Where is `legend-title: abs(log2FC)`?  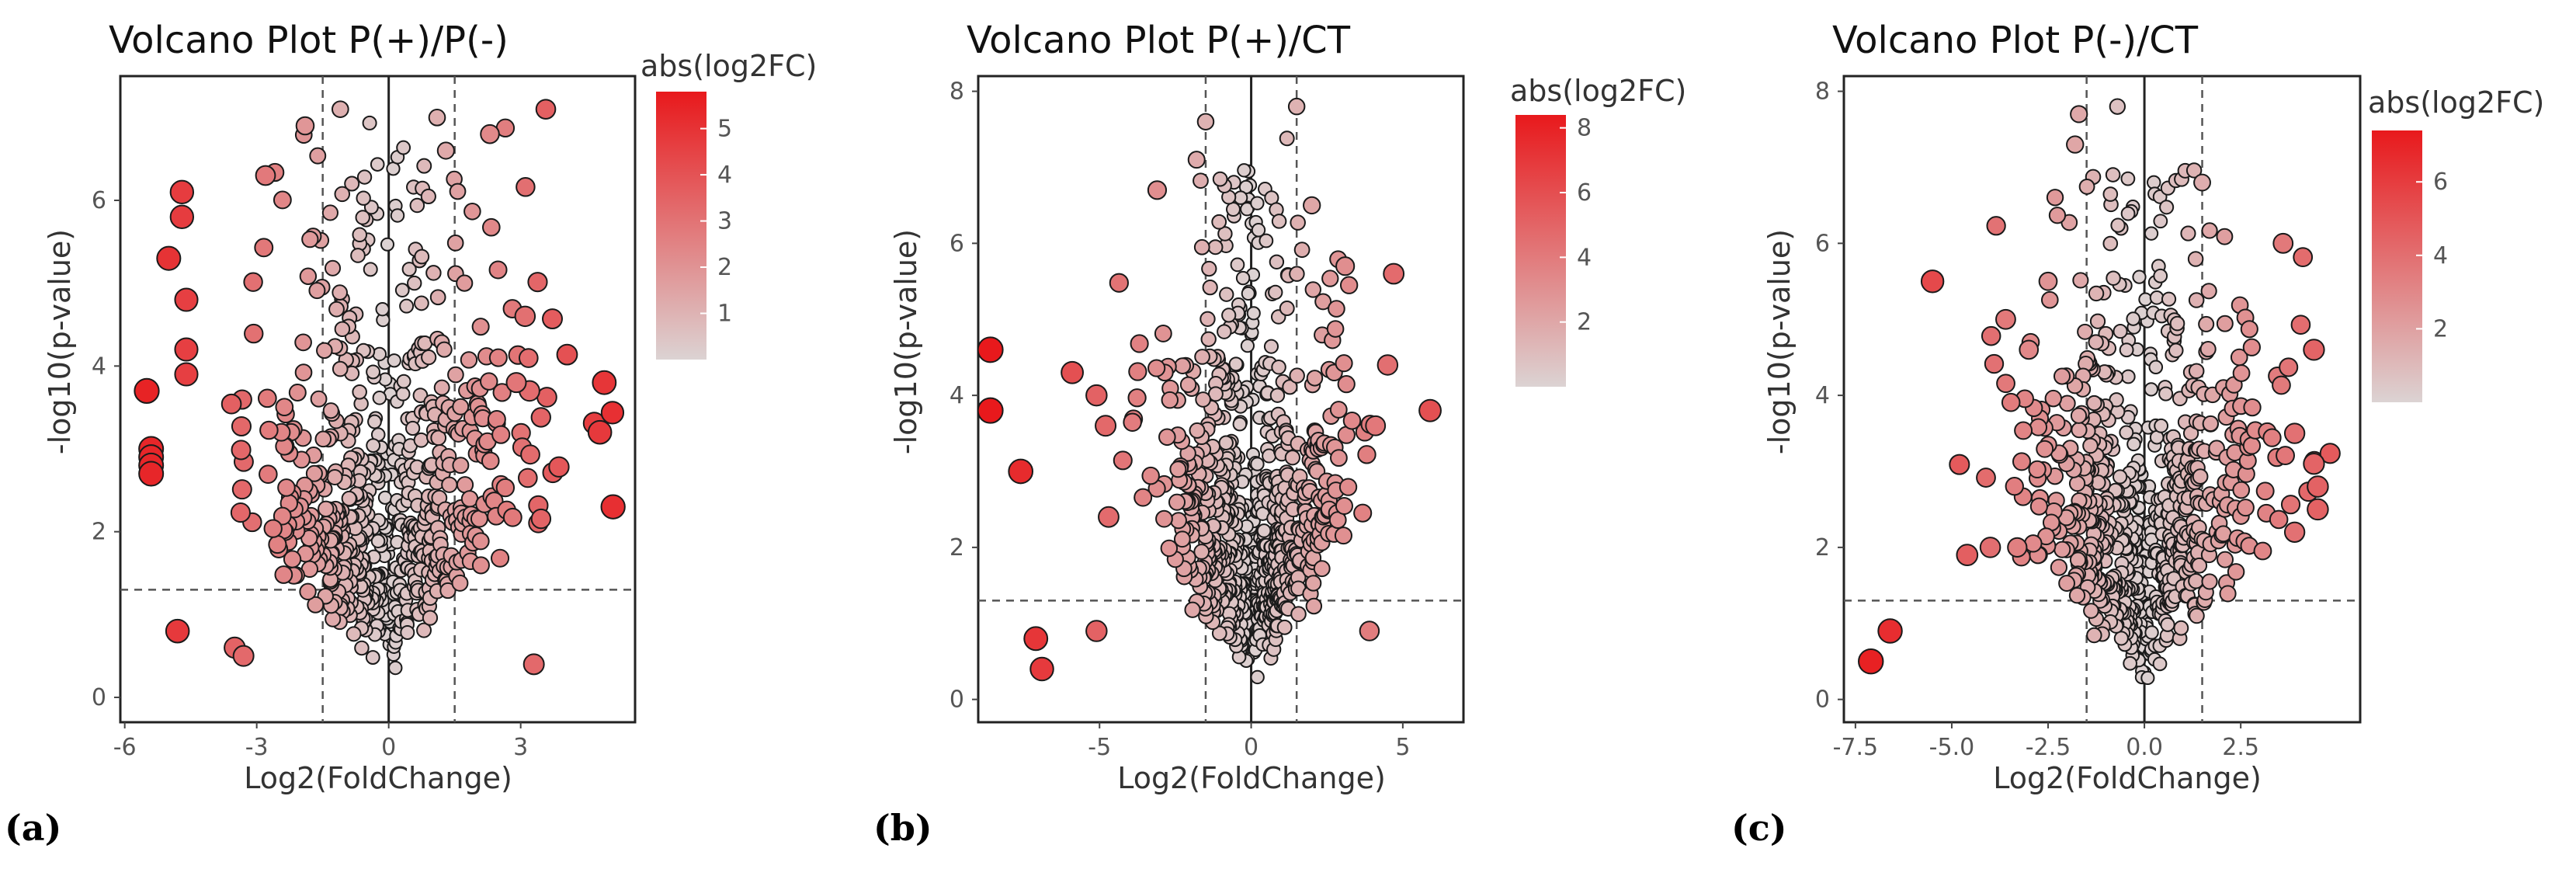 legend-title: abs(log2FC) is located at coordinates (2456, 102).